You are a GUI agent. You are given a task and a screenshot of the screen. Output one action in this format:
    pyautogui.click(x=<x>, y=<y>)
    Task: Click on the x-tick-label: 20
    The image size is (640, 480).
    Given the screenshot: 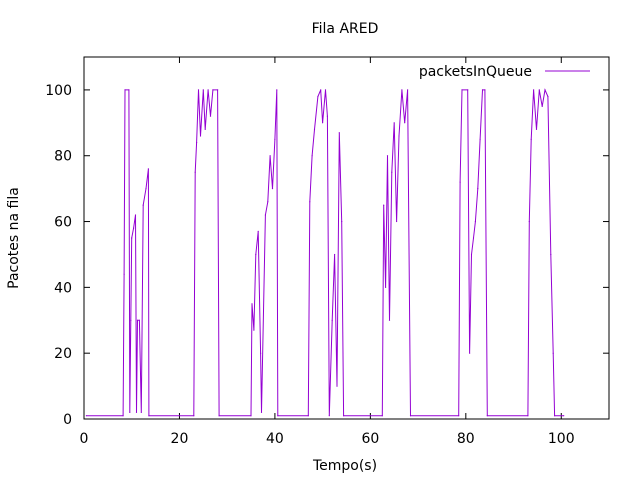 What is the action you would take?
    pyautogui.click(x=180, y=439)
    